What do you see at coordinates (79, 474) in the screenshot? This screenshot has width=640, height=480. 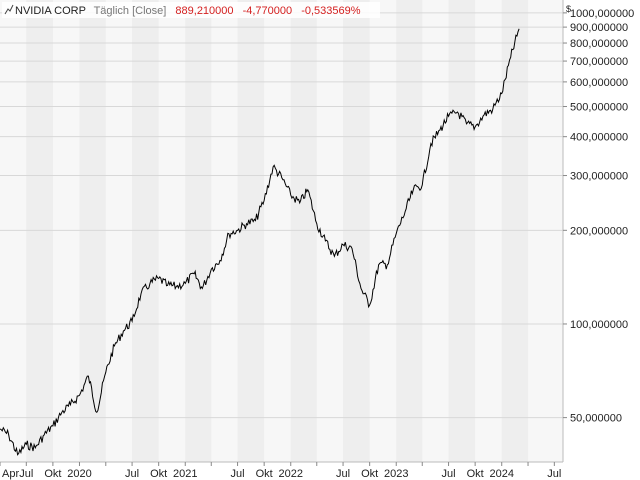 I see `x-tick-label: 2020` at bounding box center [79, 474].